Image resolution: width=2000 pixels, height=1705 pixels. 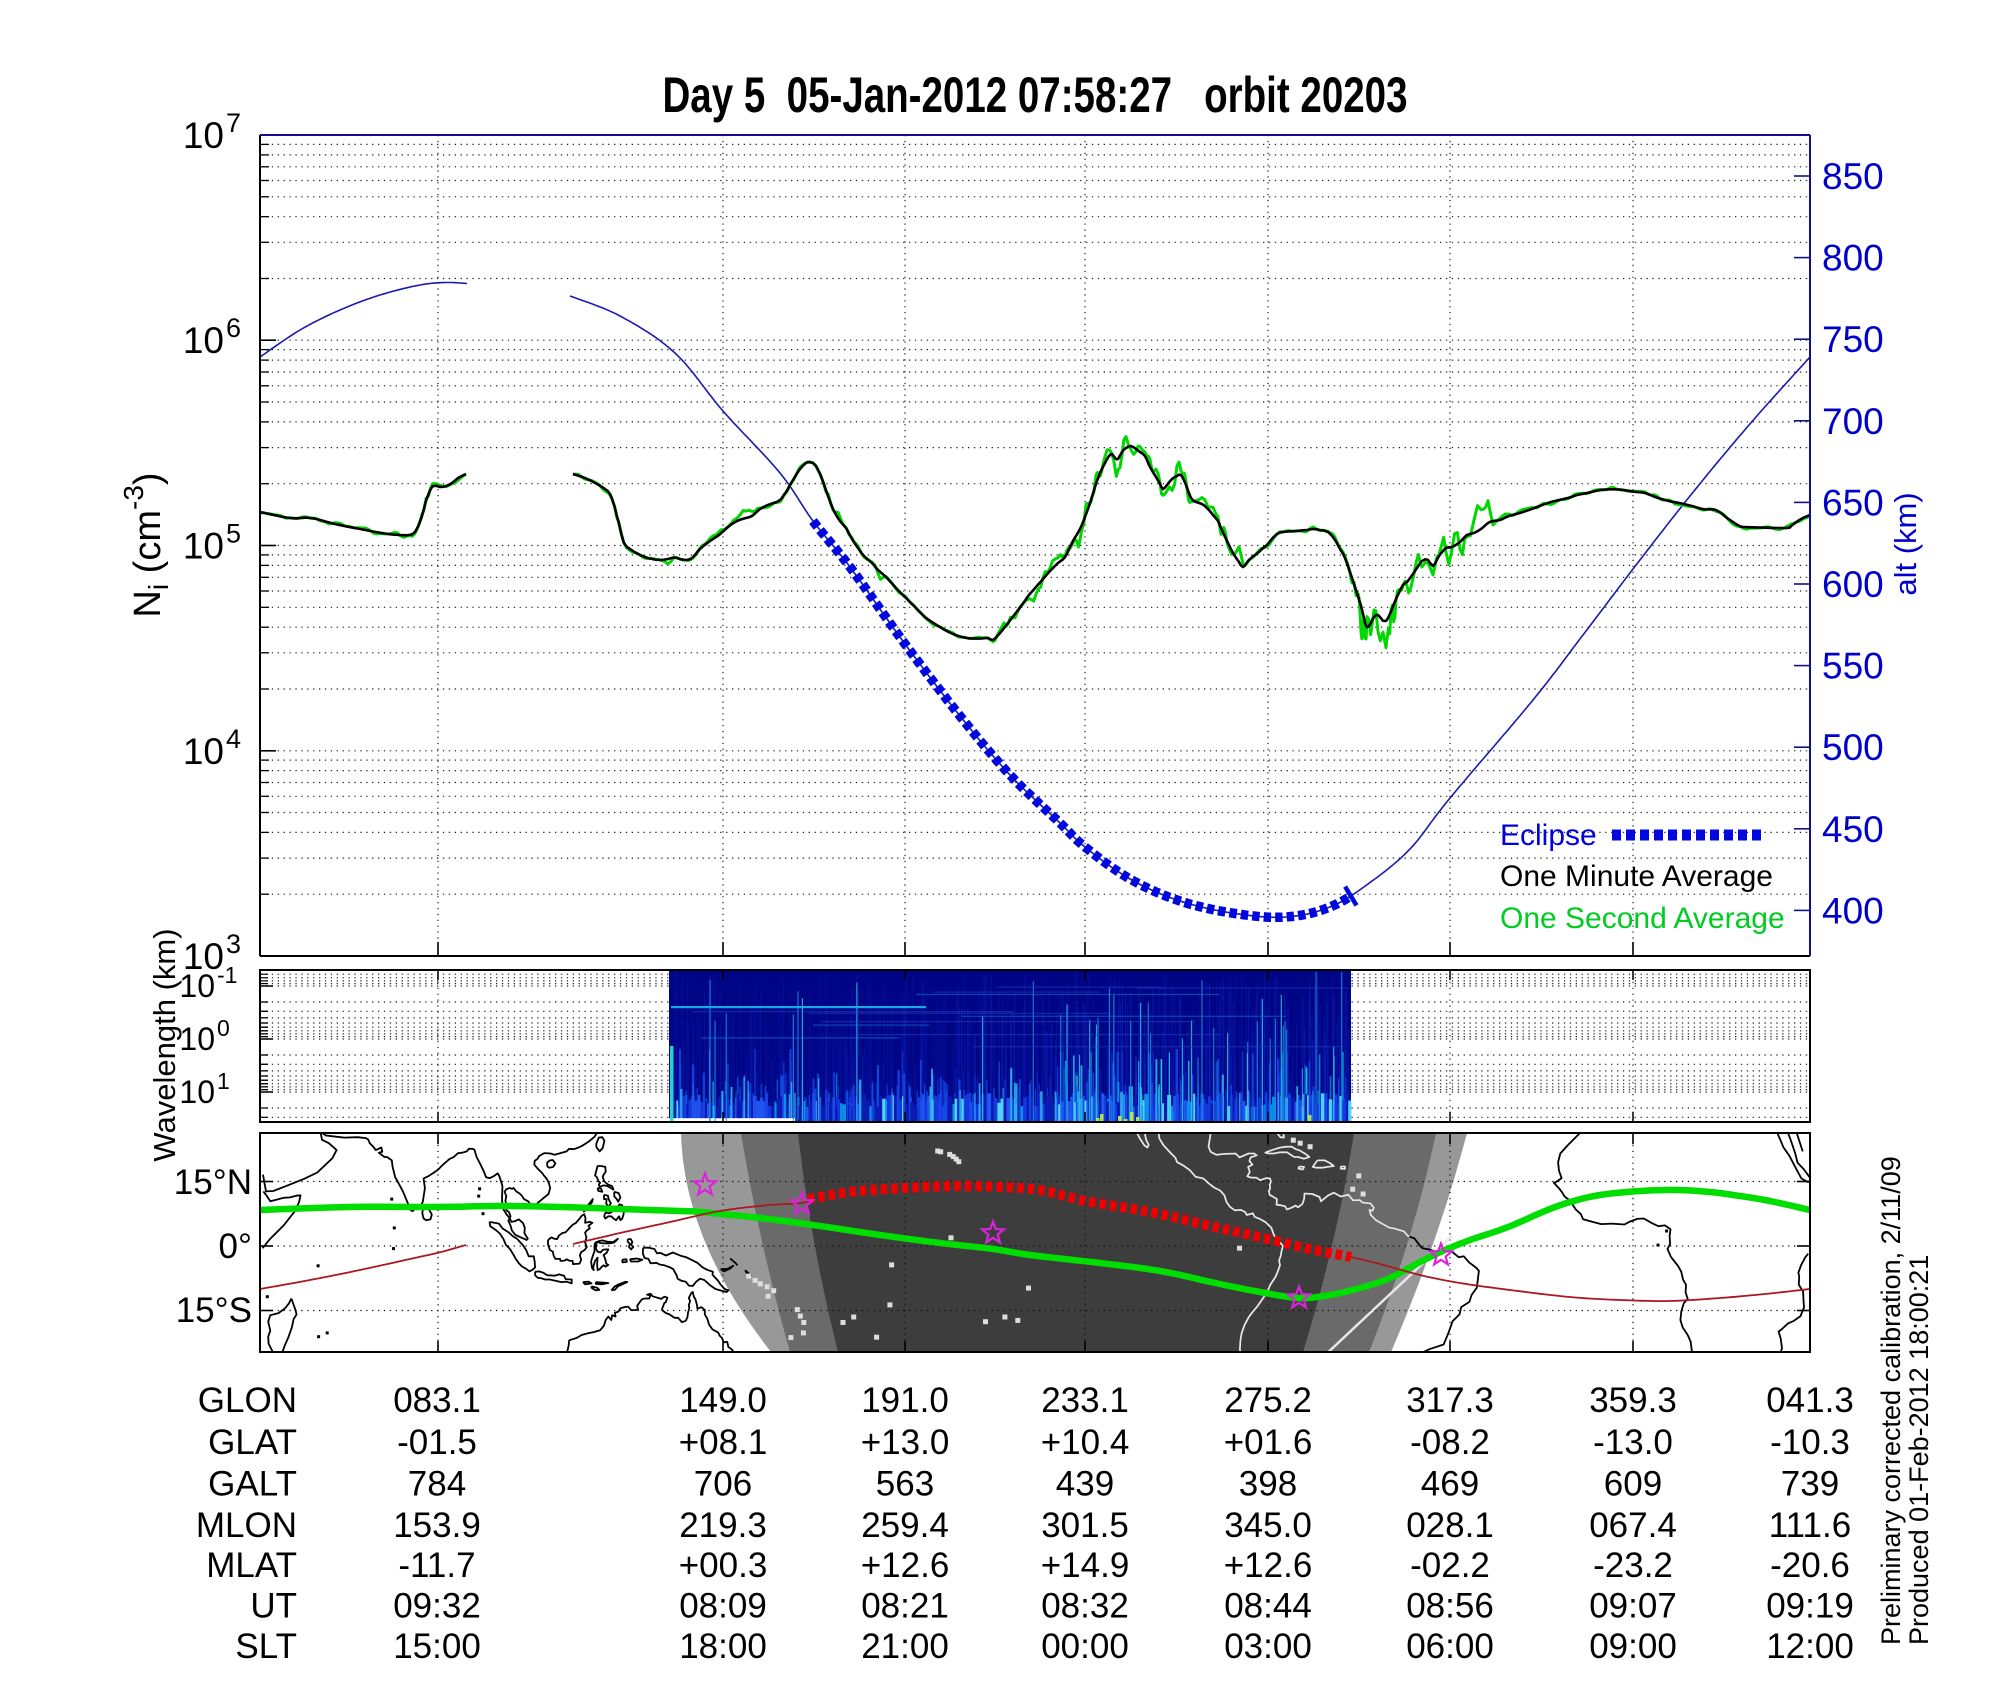 I want to click on svg-text: 6, so click(x=233, y=328).